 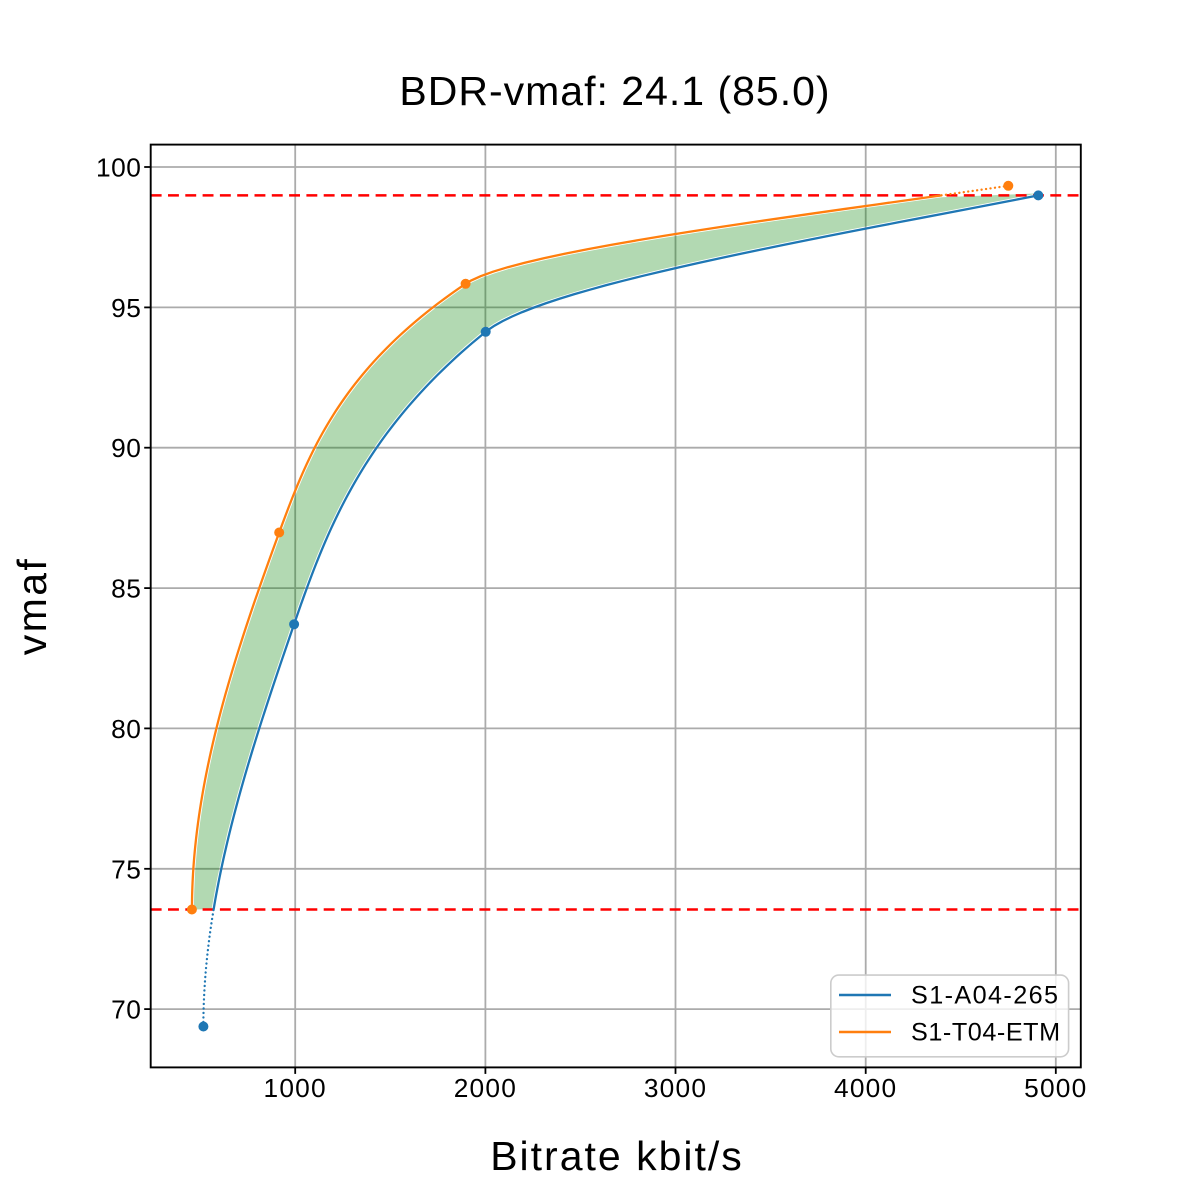 What do you see at coordinates (126, 1010) in the screenshot?
I see `svg-text: 70` at bounding box center [126, 1010].